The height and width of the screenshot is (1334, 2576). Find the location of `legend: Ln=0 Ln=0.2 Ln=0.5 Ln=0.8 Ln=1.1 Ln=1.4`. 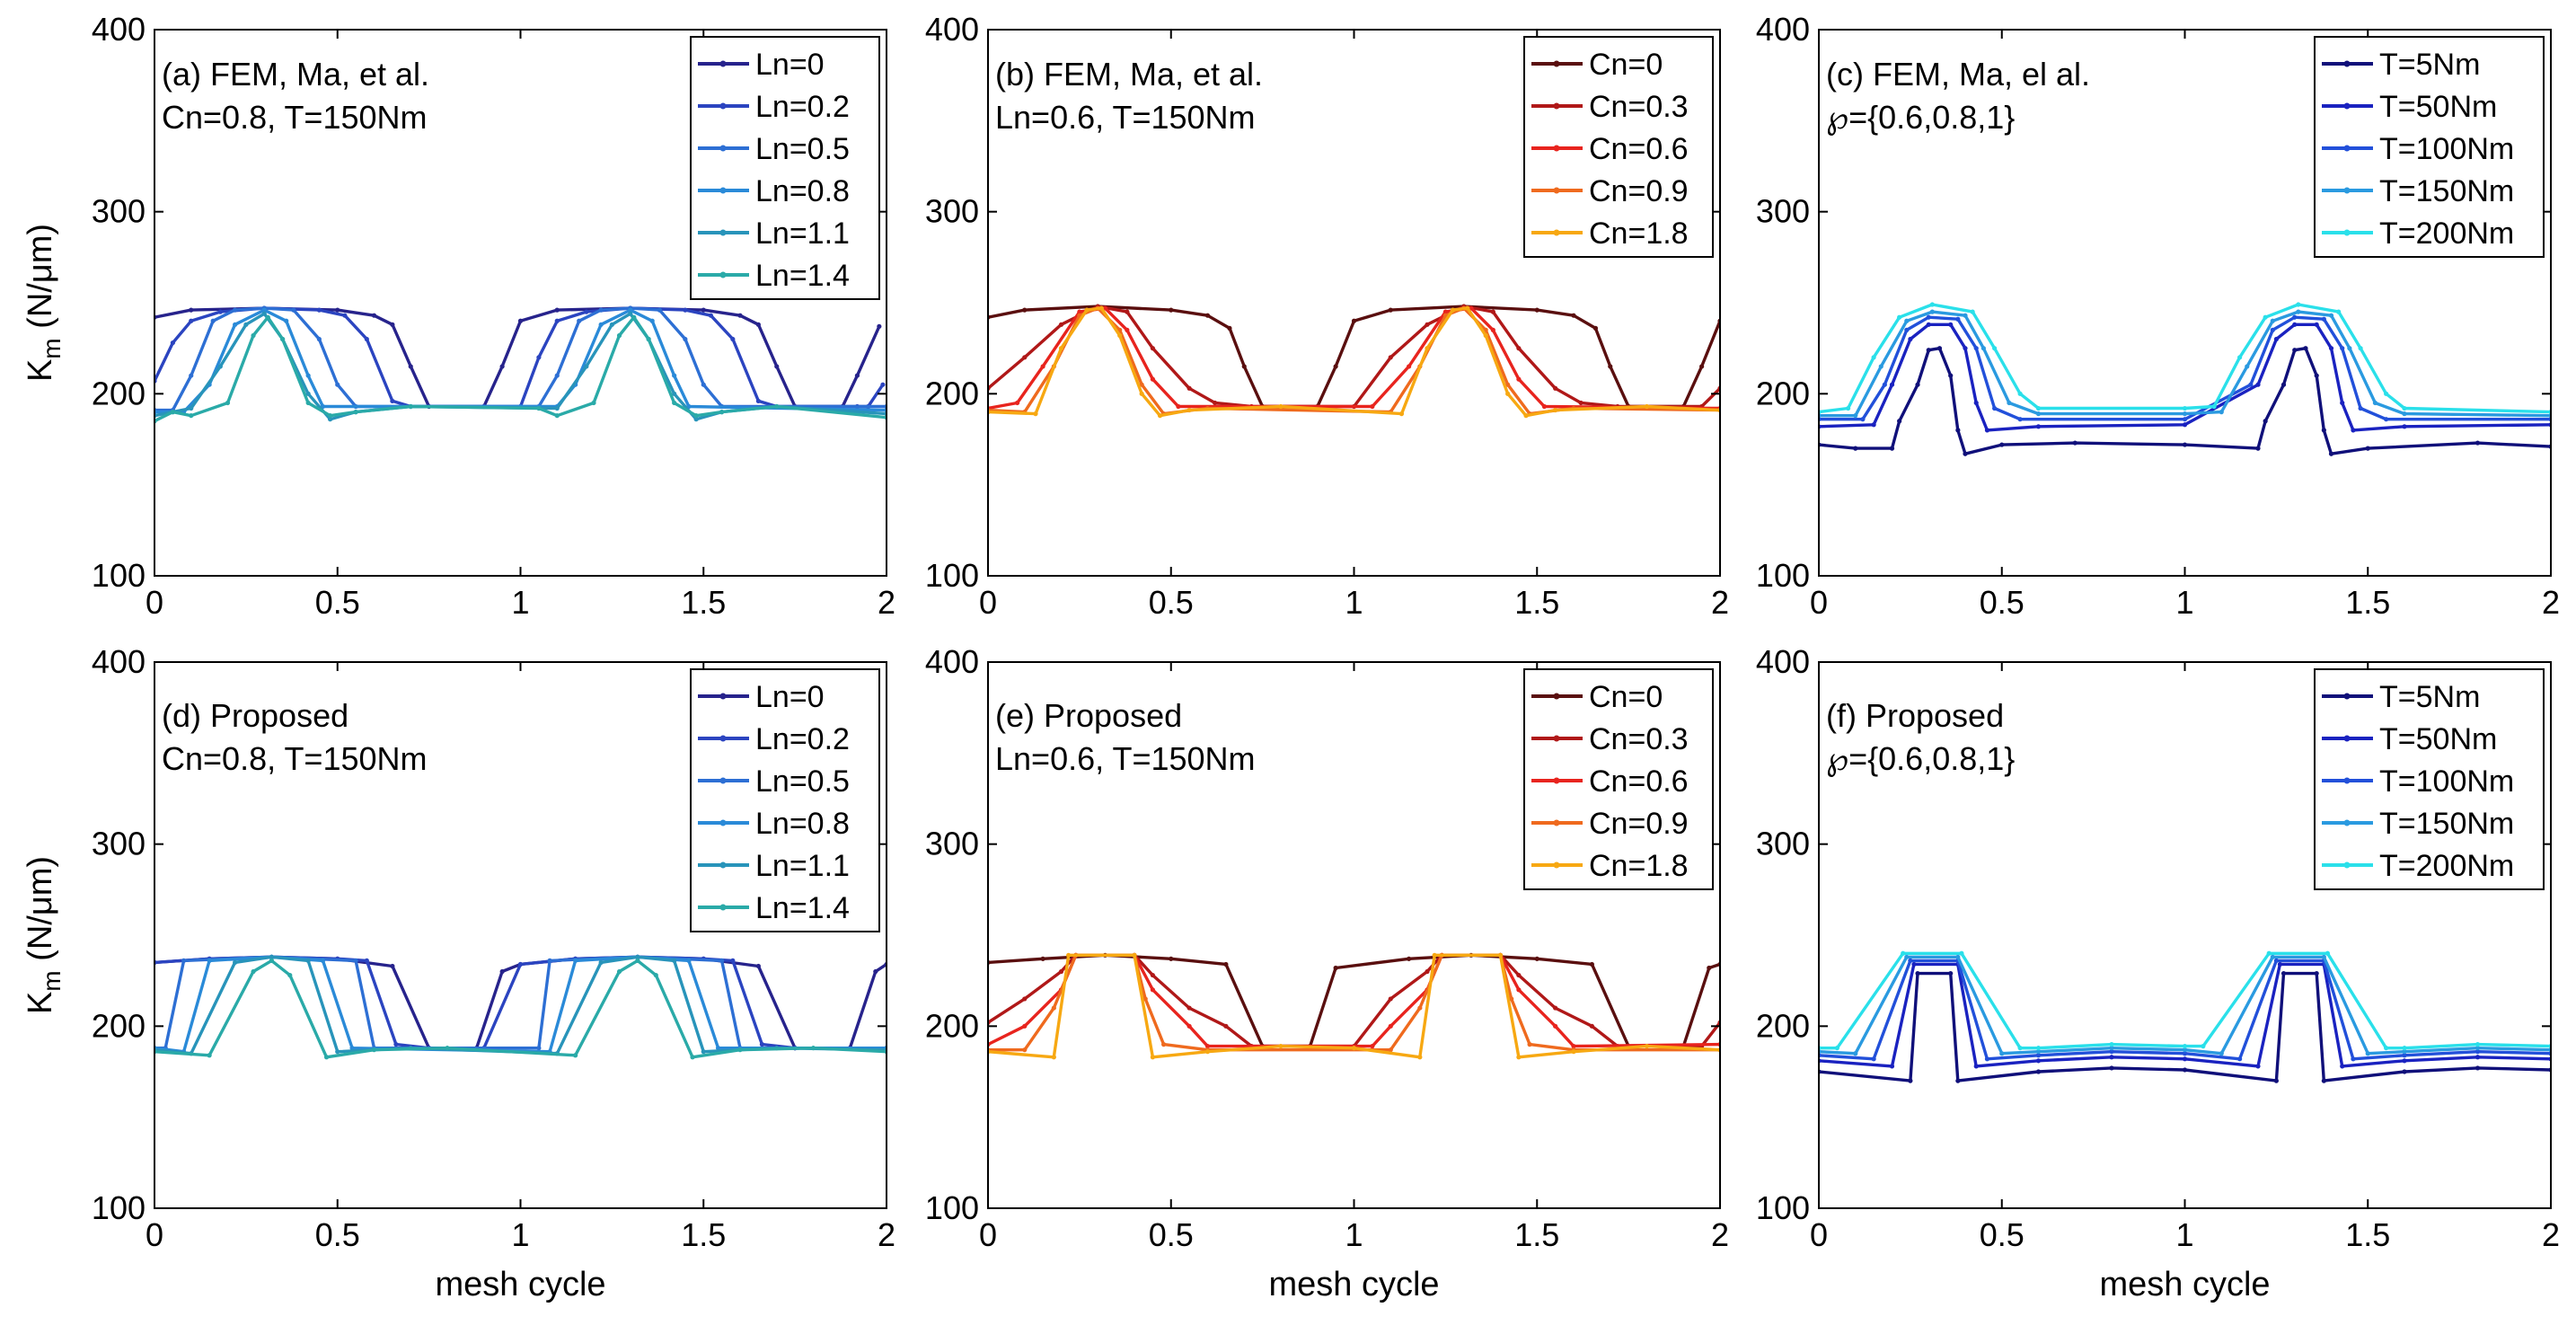

legend: Ln=0 Ln=0.2 Ln=0.5 Ln=0.8 Ln=1.1 Ln=1.4 is located at coordinates (785, 168).